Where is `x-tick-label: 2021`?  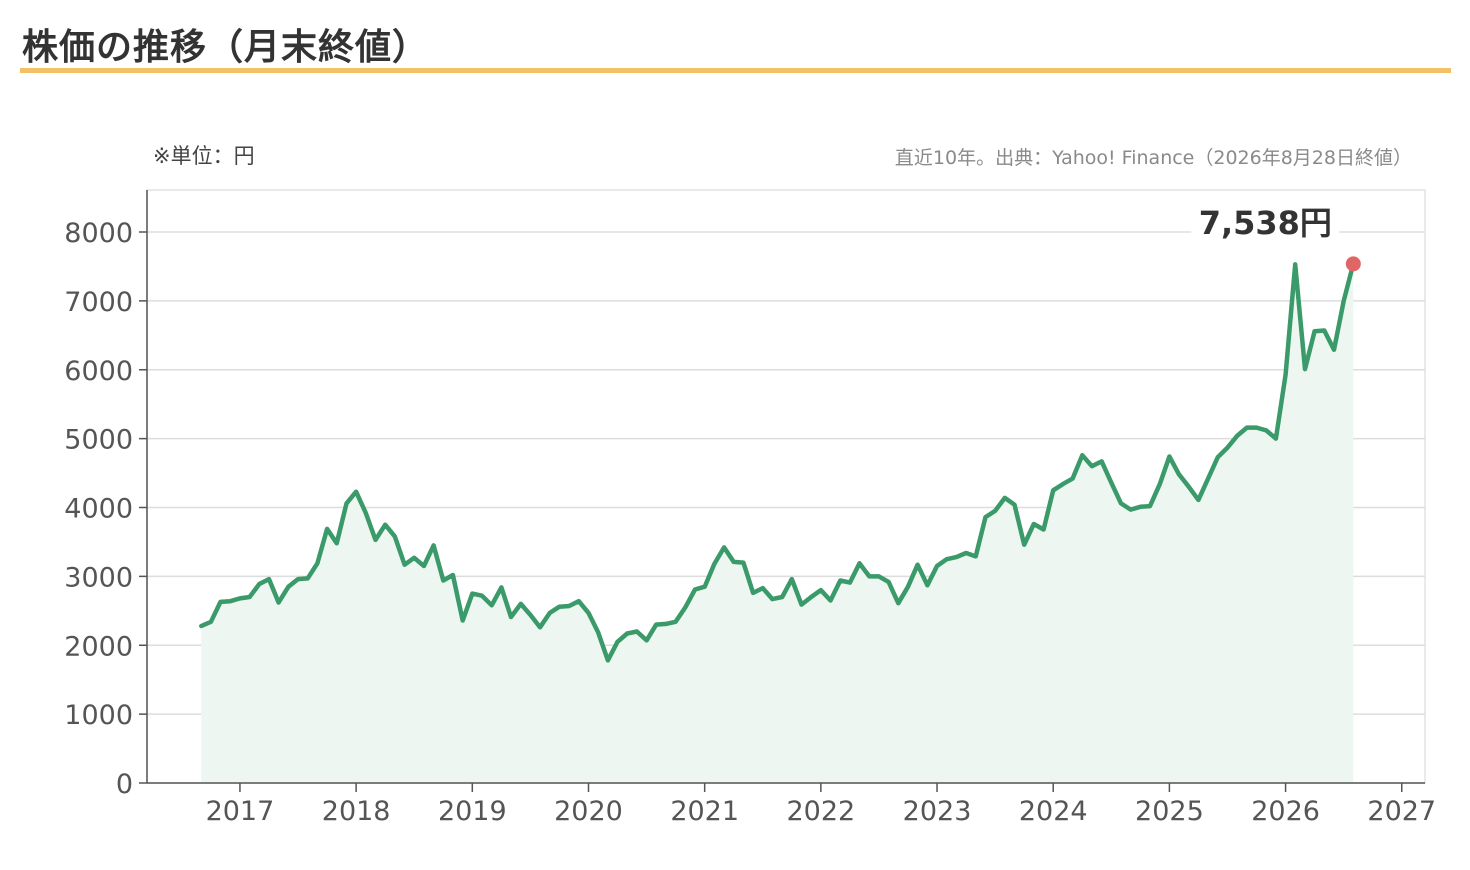
x-tick-label: 2021 is located at coordinates (704, 811).